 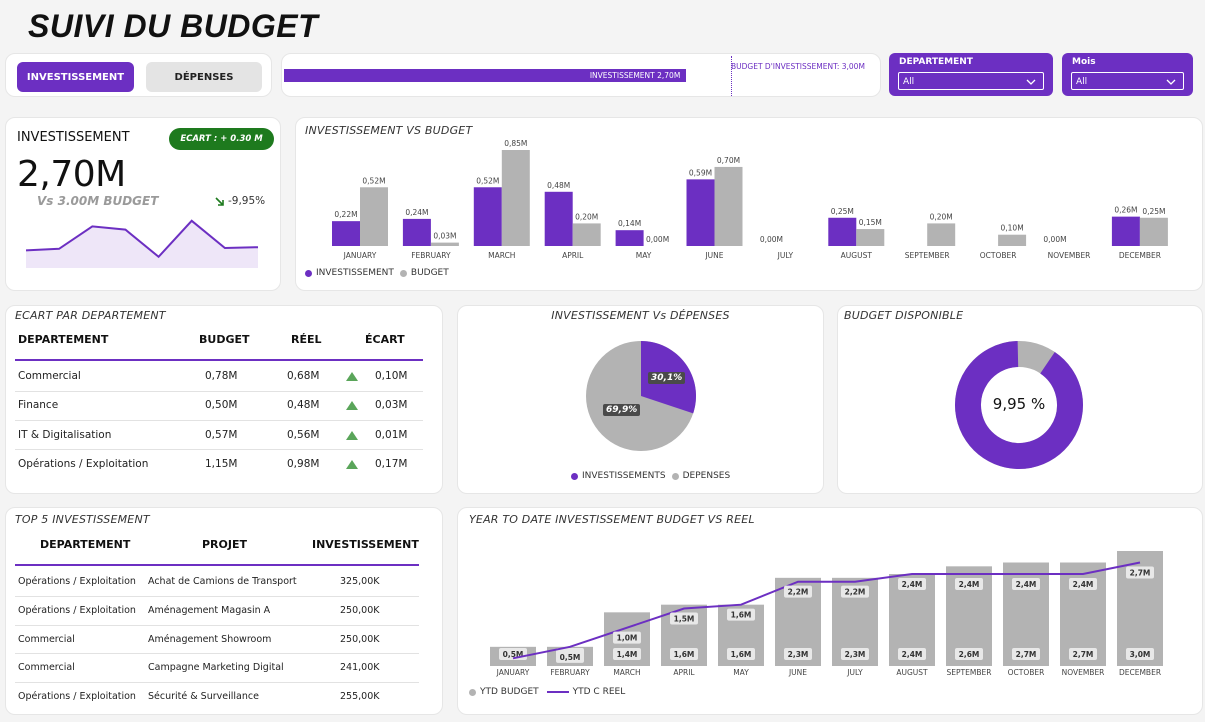 What do you see at coordinates (77, 610) in the screenshot?
I see `table-cell: Opérations / Exploitation` at bounding box center [77, 610].